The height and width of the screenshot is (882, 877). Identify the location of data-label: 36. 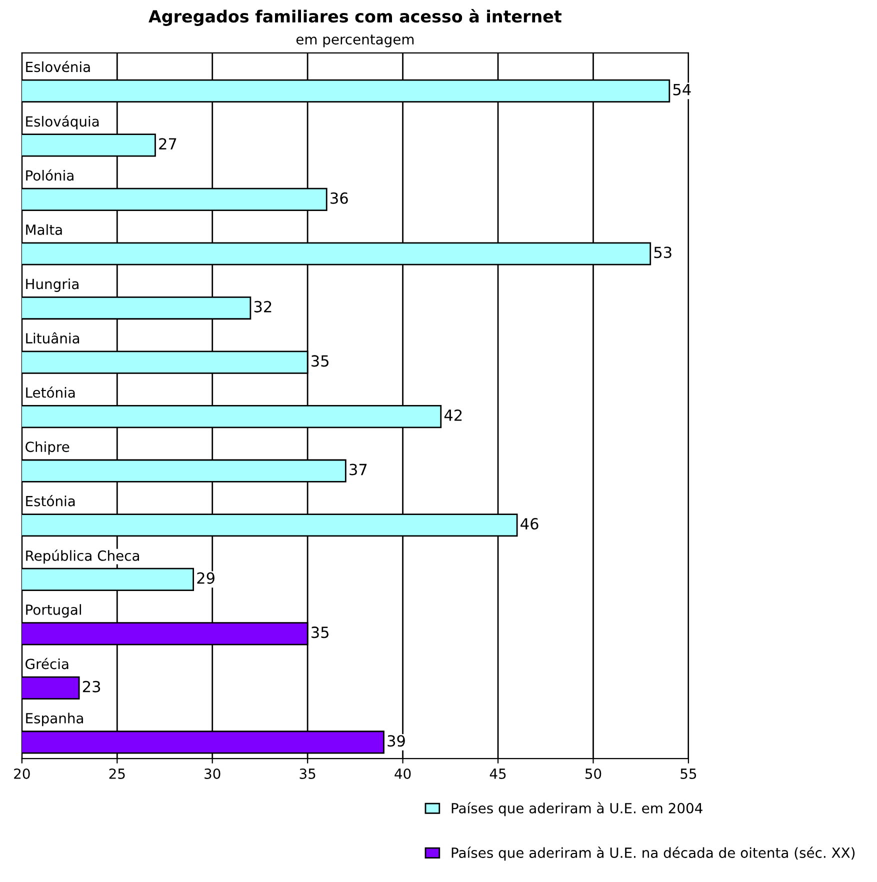
(339, 198).